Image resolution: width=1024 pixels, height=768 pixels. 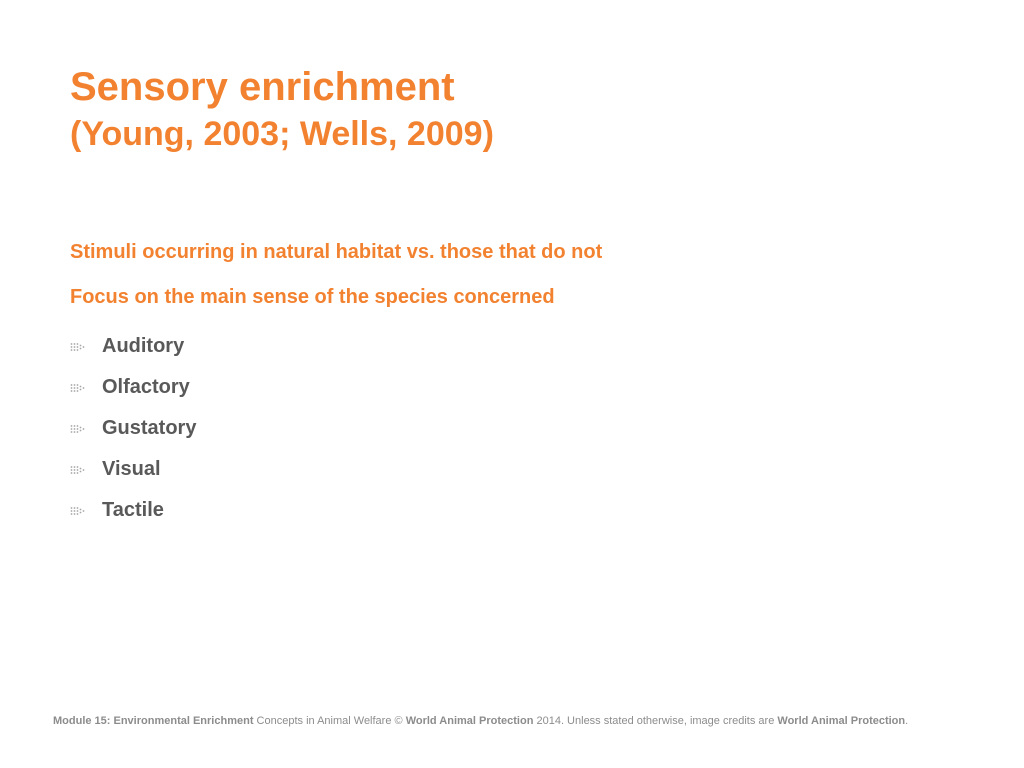 I want to click on list-item-label: Auditory, so click(x=143, y=346).